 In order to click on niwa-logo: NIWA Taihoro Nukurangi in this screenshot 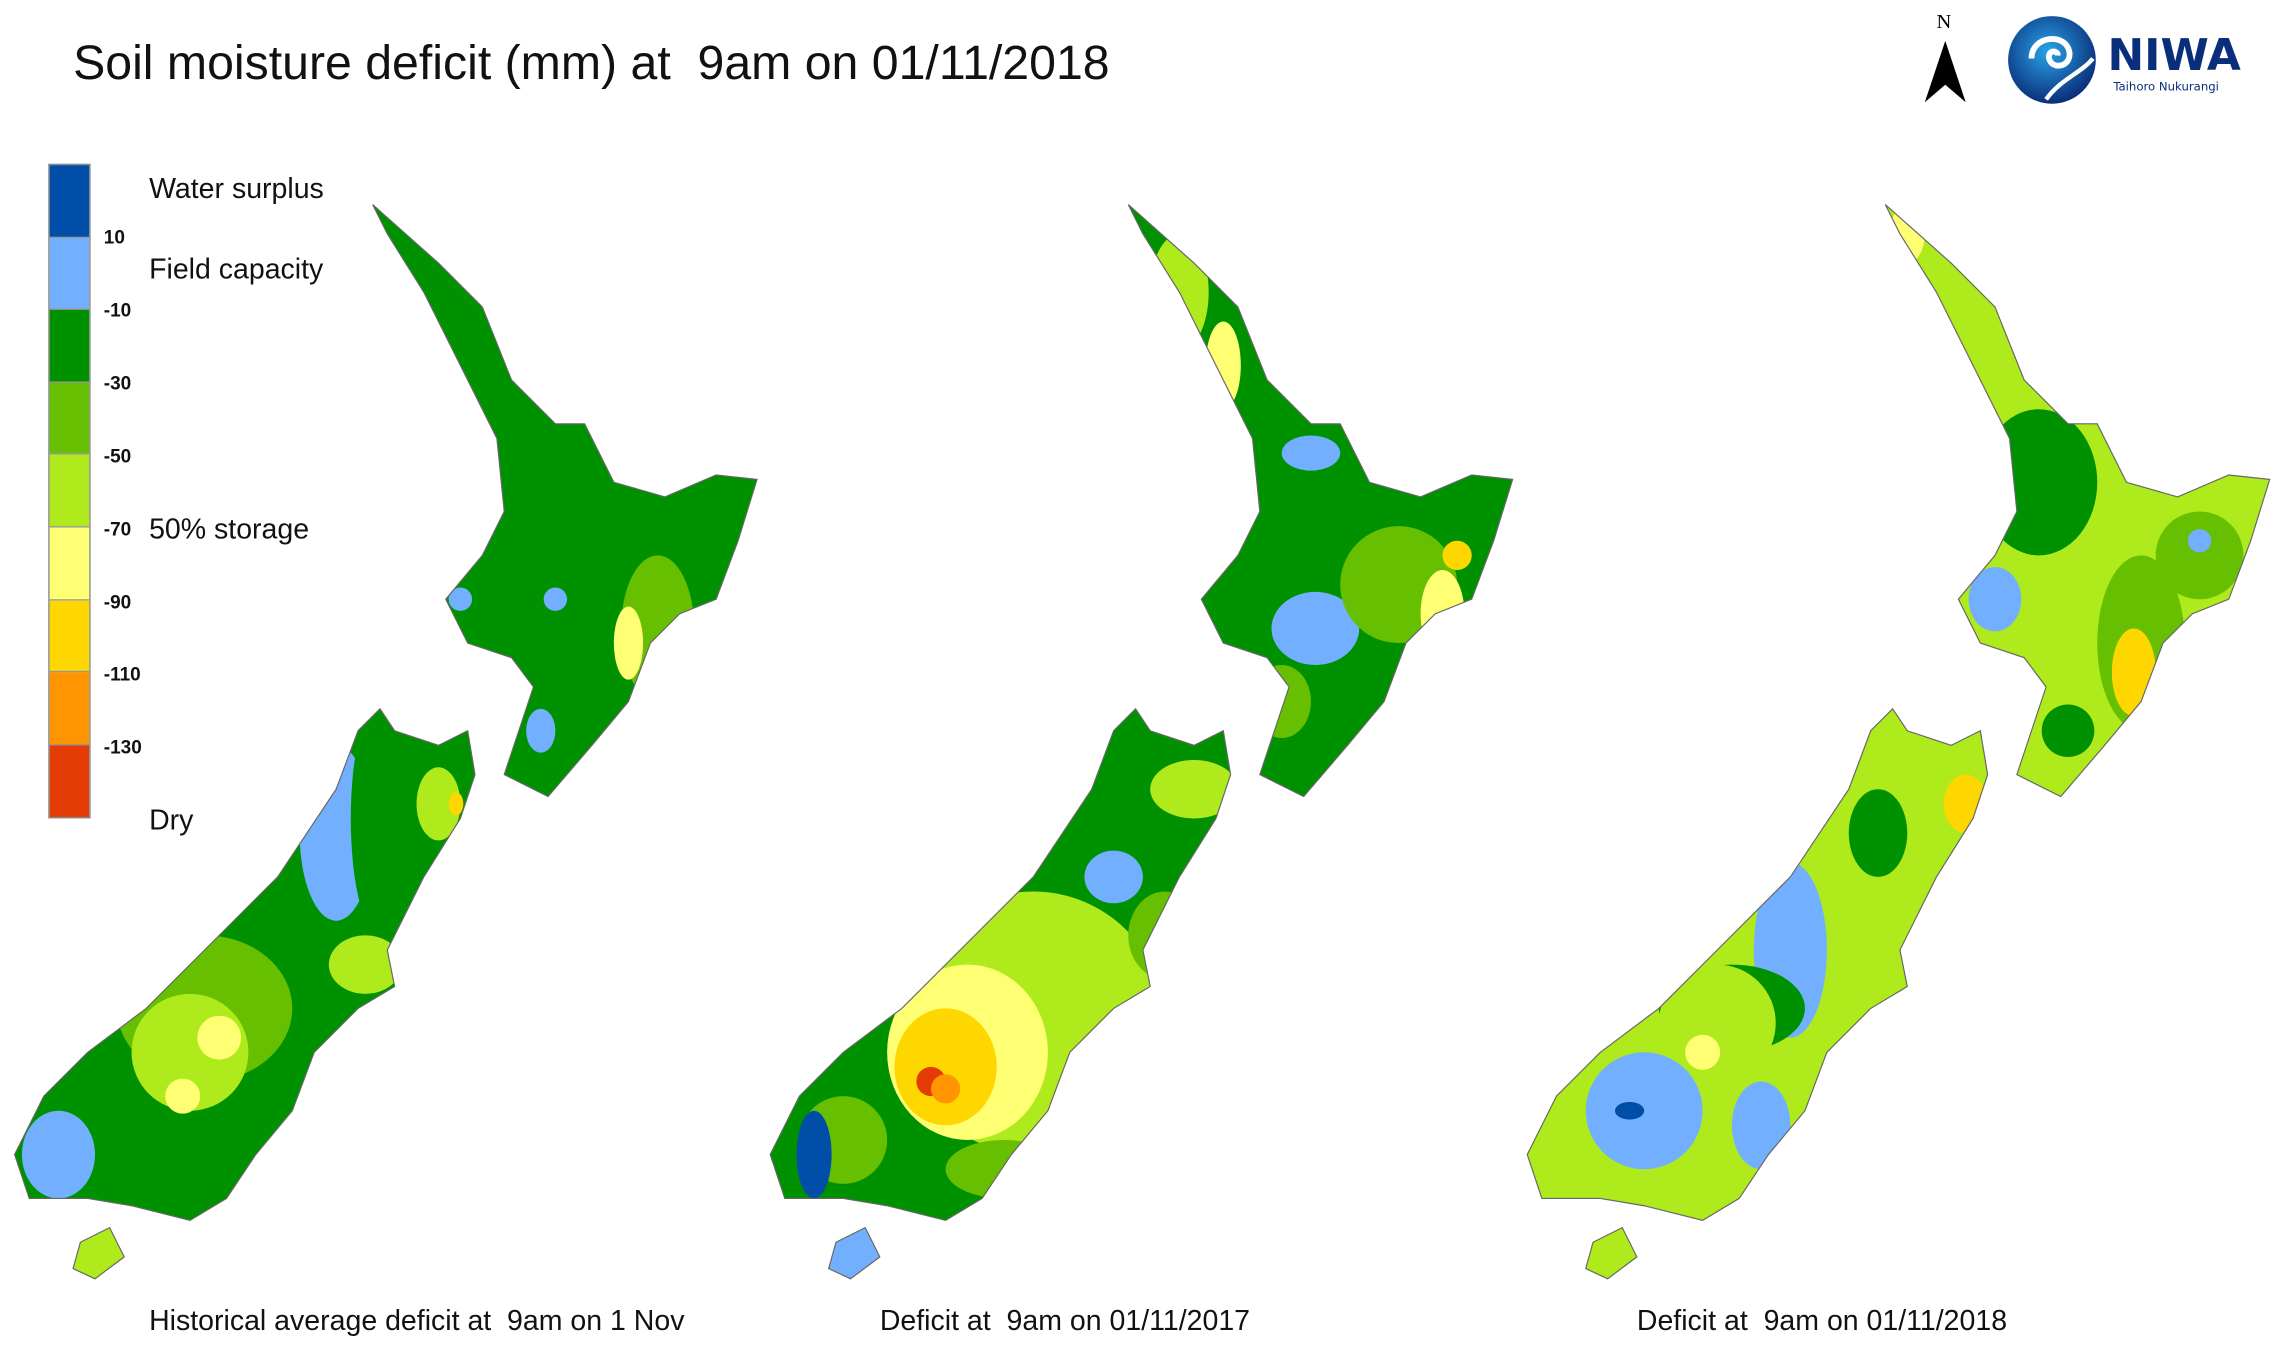, I will do `click(2133, 60)`.